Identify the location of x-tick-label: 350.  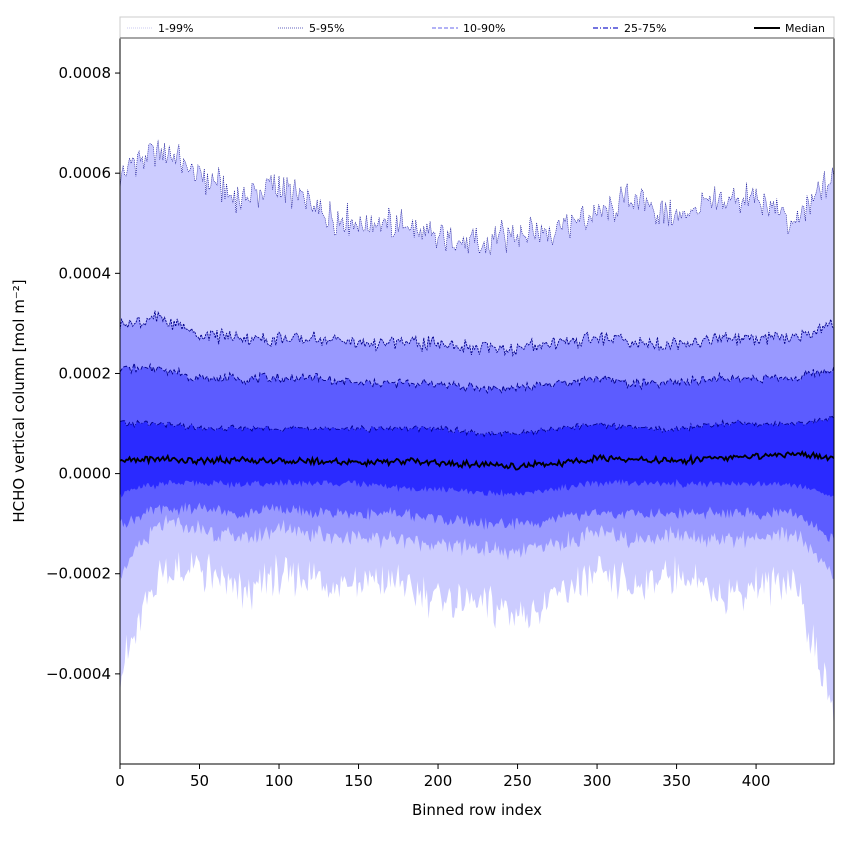
(676, 781).